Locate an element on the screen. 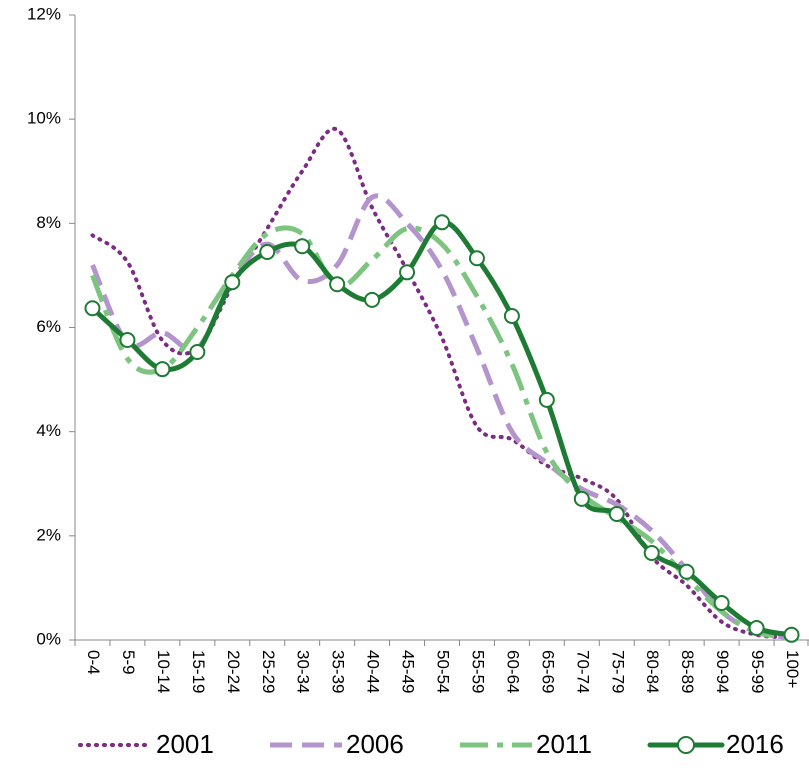  x-tick-label: 25-29 is located at coordinates (268, 671).